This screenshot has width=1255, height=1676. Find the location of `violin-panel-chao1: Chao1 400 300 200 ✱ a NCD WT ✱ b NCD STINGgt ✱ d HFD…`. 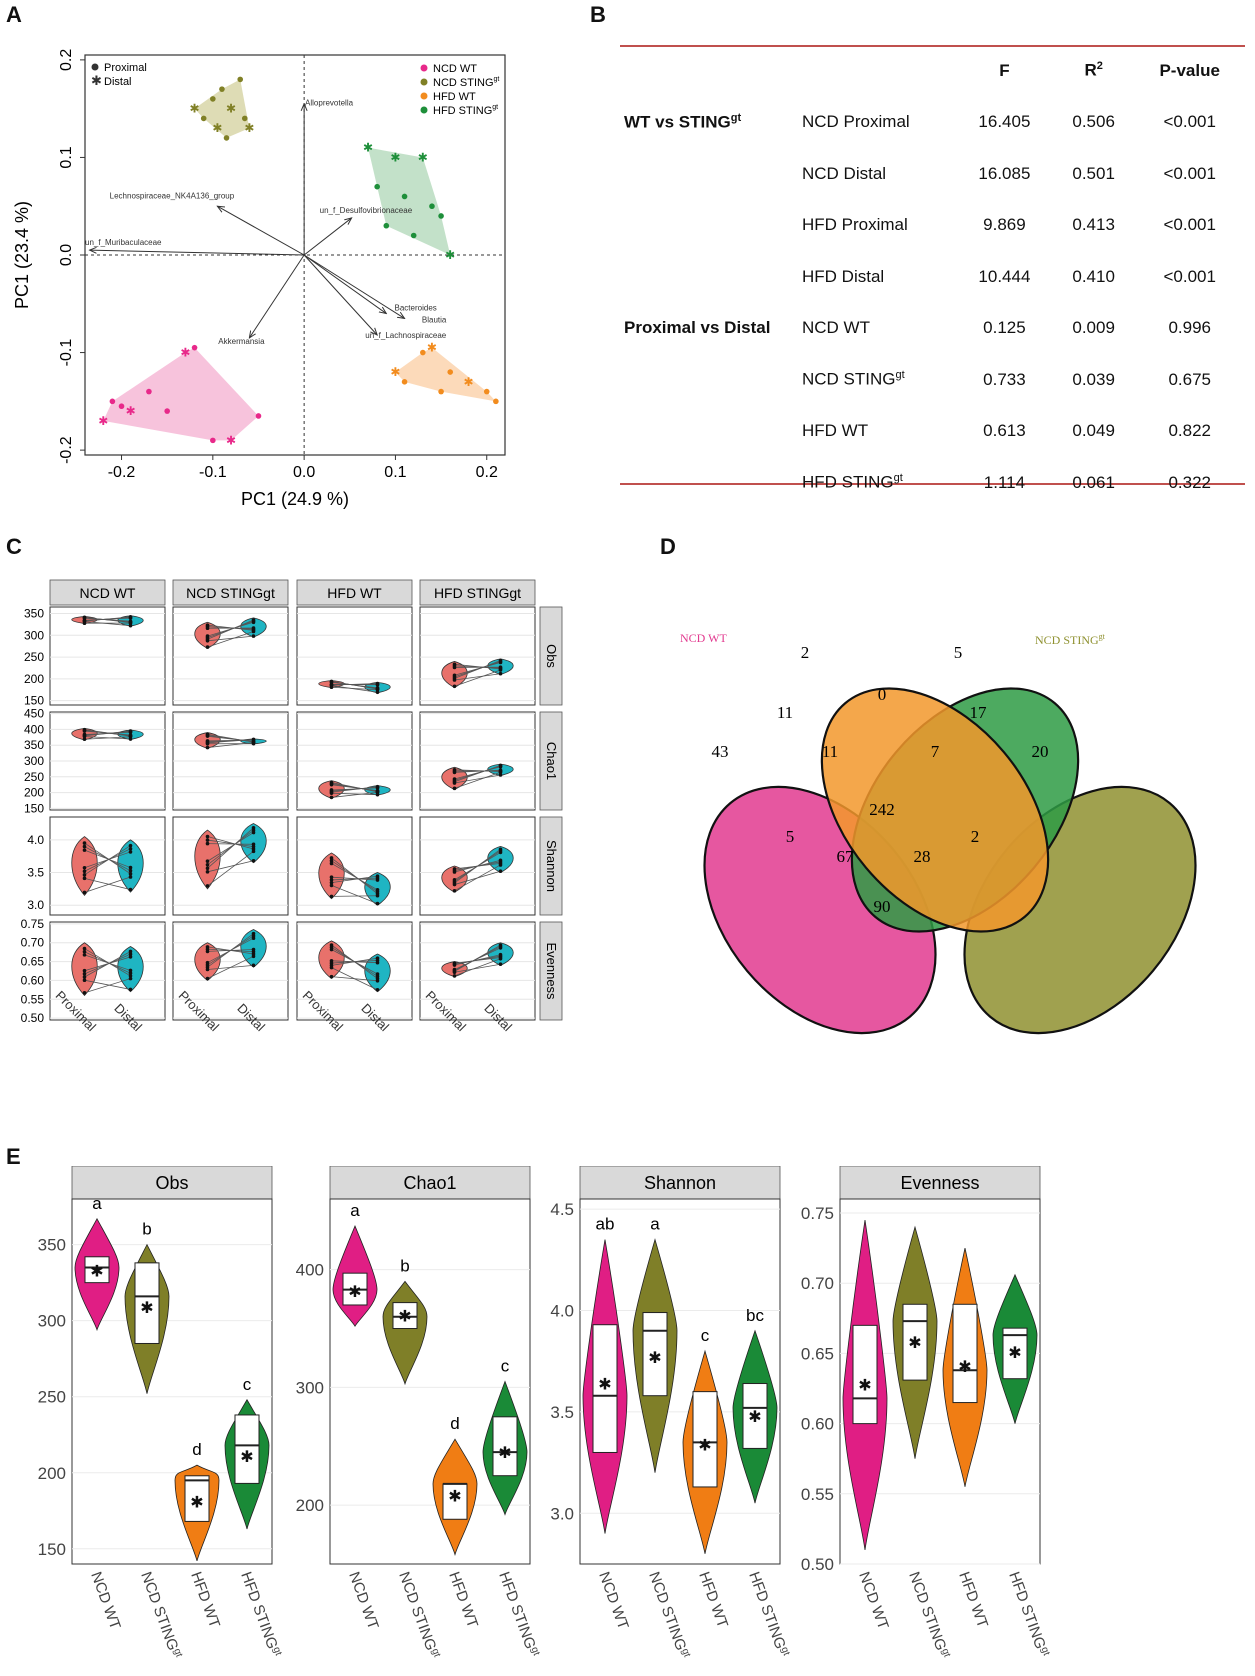

violin-panel-chao1: Chao1 400 300 200 ✱ a NCD WT ✱ b NCD STINGgt ✱ d HFD… is located at coordinates (419, 1412).